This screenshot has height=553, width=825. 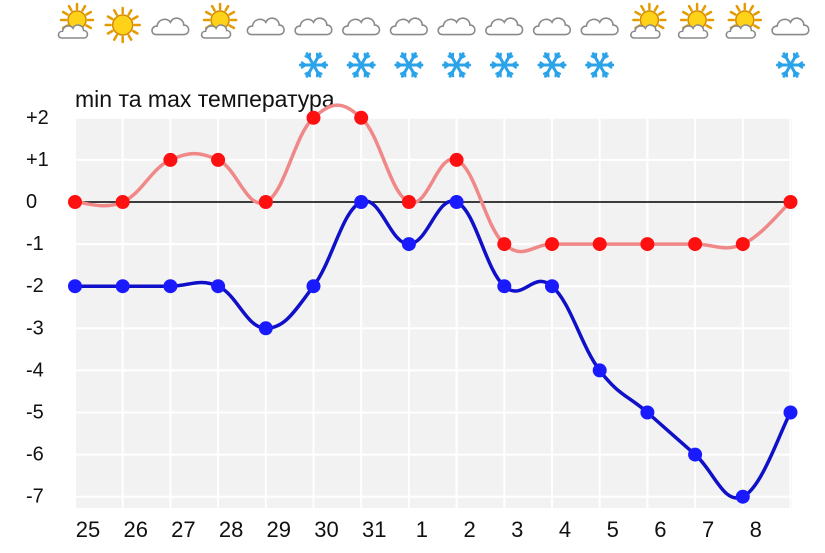 I want to click on y-tick-label: -7, so click(x=35, y=497).